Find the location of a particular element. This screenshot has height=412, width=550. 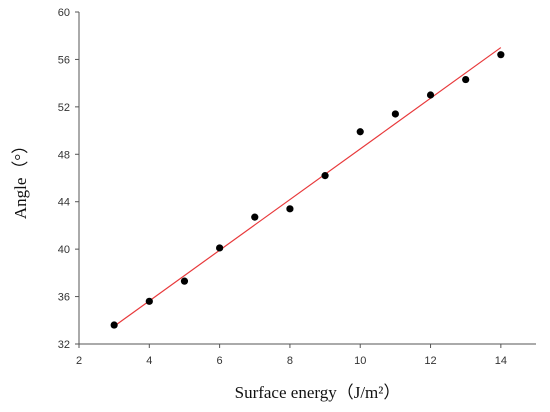

y-tick-label: 56 is located at coordinates (64, 60).